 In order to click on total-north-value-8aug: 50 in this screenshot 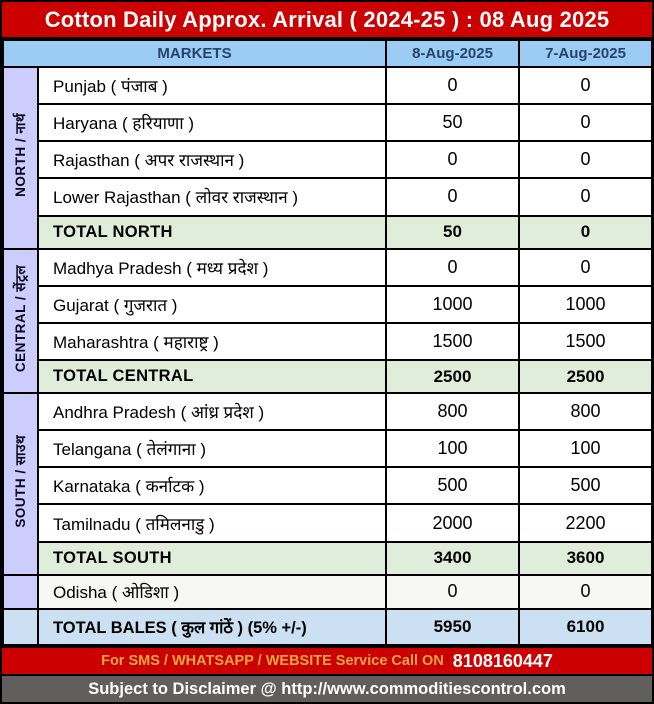, I will do `click(453, 232)`.